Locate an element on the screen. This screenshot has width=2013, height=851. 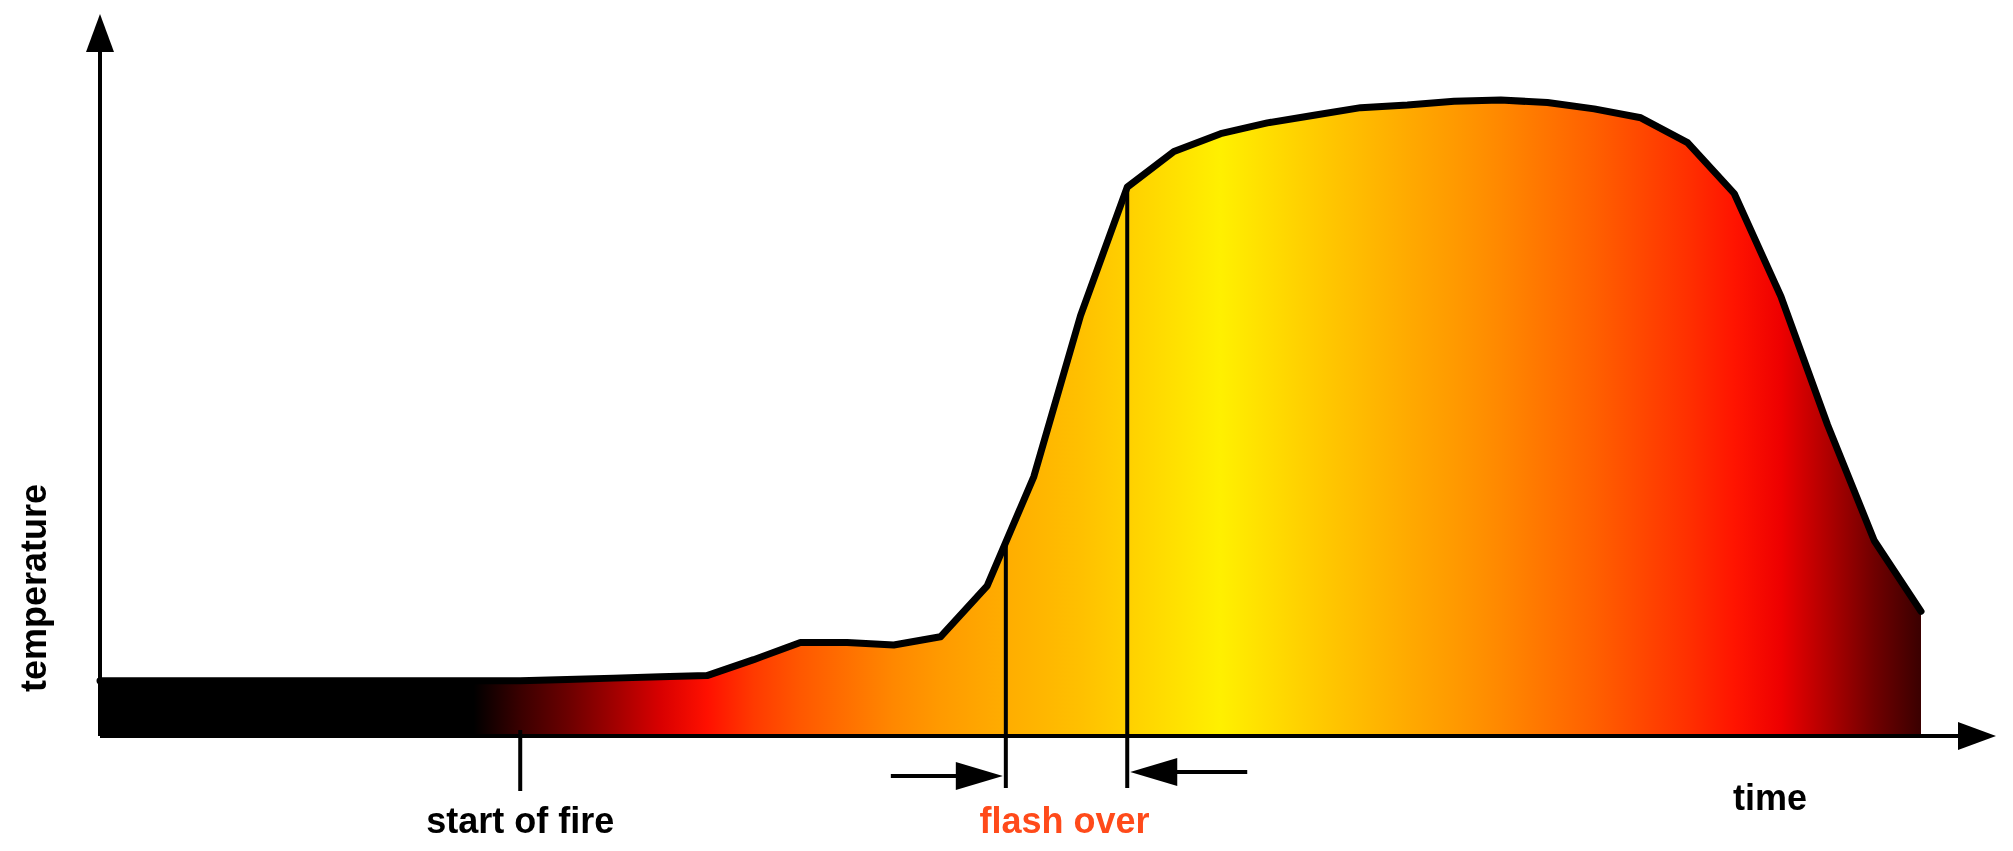
y-axis-title: temperature is located at coordinates (33, 588).